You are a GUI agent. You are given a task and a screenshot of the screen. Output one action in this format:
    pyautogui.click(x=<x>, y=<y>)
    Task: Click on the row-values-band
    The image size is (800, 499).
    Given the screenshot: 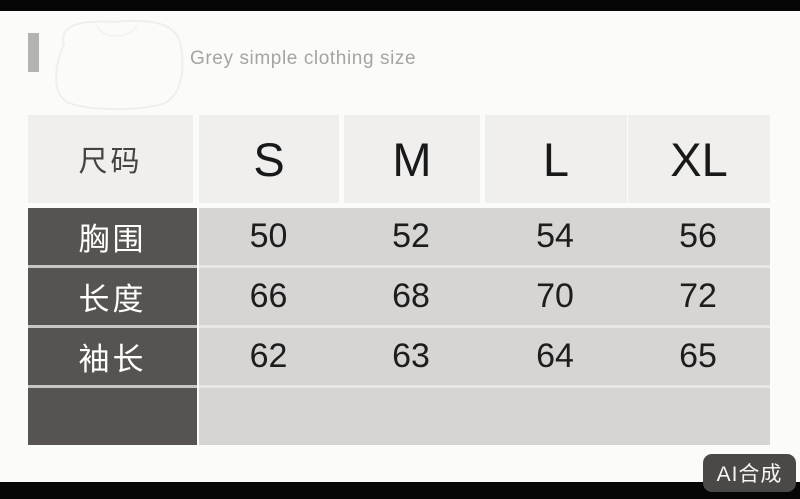 What is the action you would take?
    pyautogui.click(x=484, y=416)
    